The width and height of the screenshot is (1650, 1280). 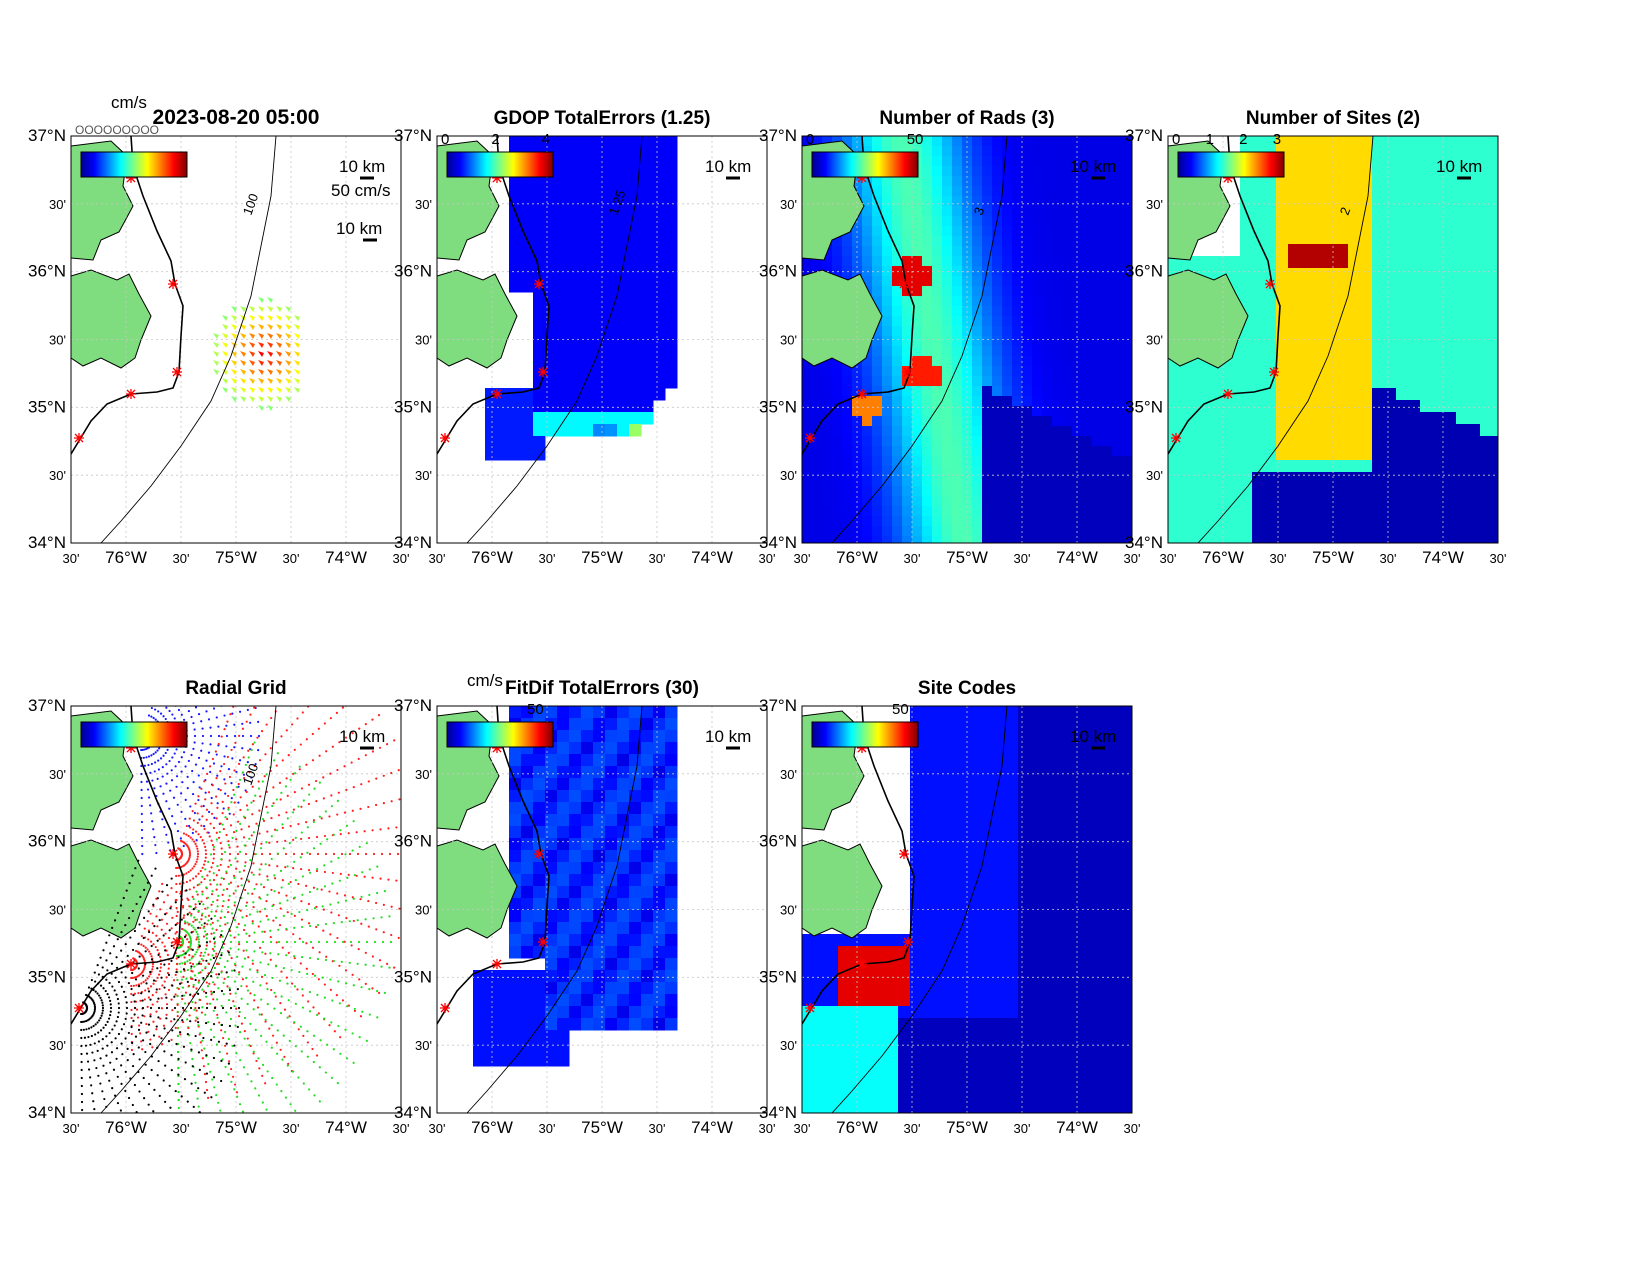 I want to click on colorbar-tick-label: 50, so click(x=915, y=139).